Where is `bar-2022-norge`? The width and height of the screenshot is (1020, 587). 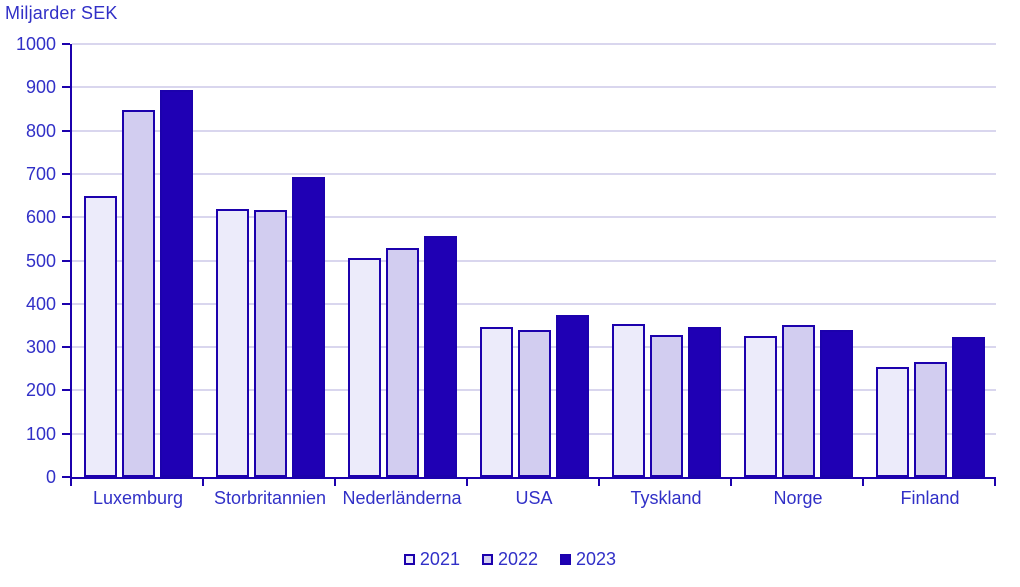
bar-2022-norge is located at coordinates (798, 401).